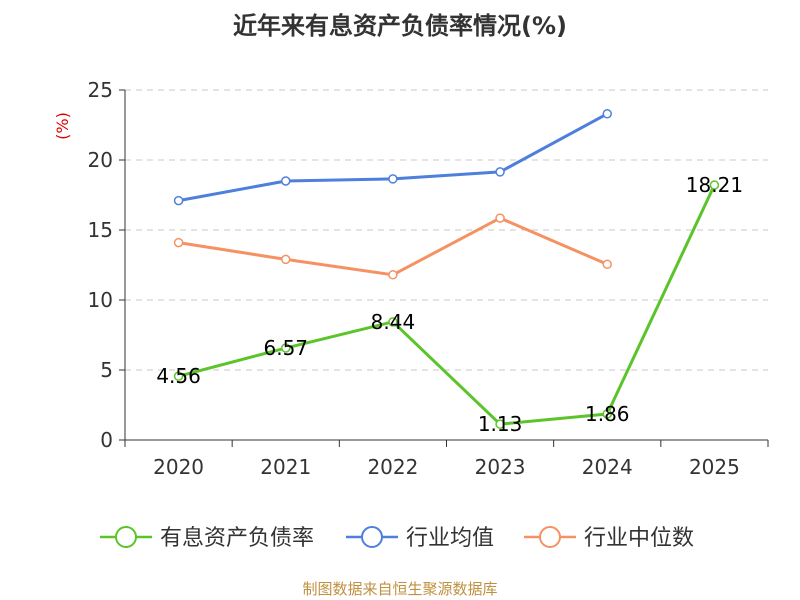  What do you see at coordinates (607, 467) in the screenshot?
I see `x-tick-label: 2024` at bounding box center [607, 467].